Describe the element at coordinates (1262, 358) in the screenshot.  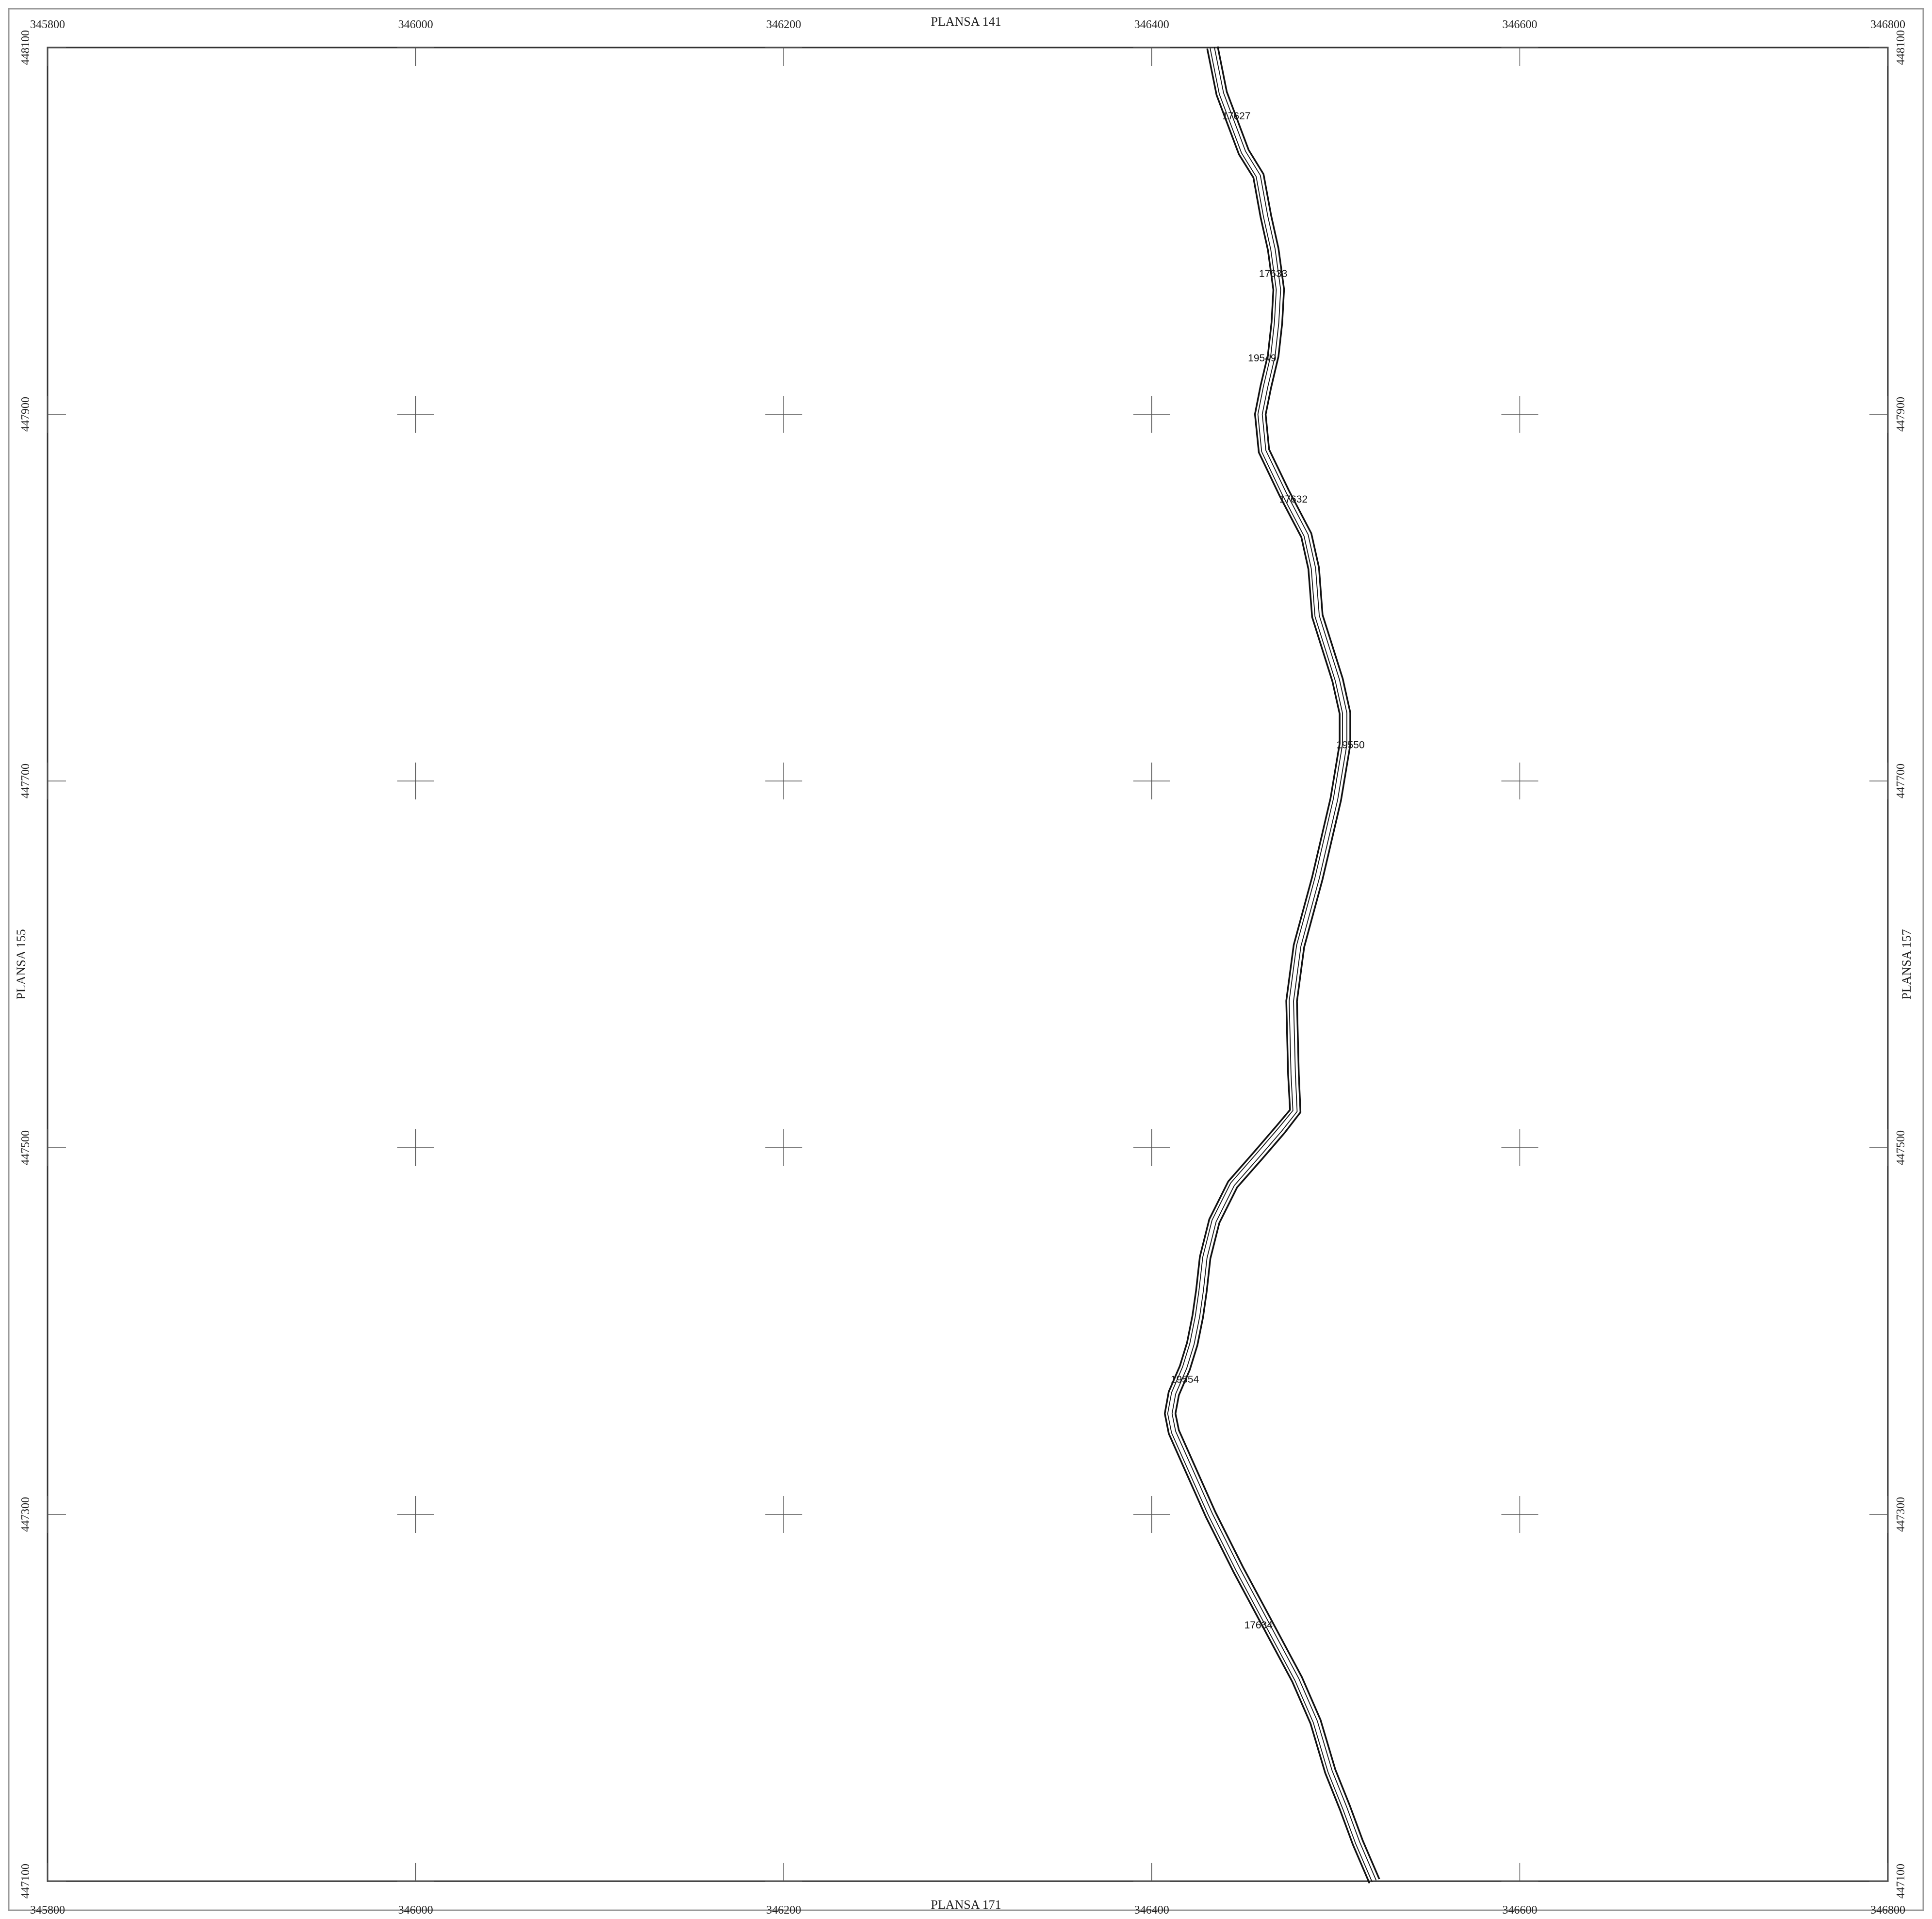
I see `parcel-number-label: 19549` at that location.